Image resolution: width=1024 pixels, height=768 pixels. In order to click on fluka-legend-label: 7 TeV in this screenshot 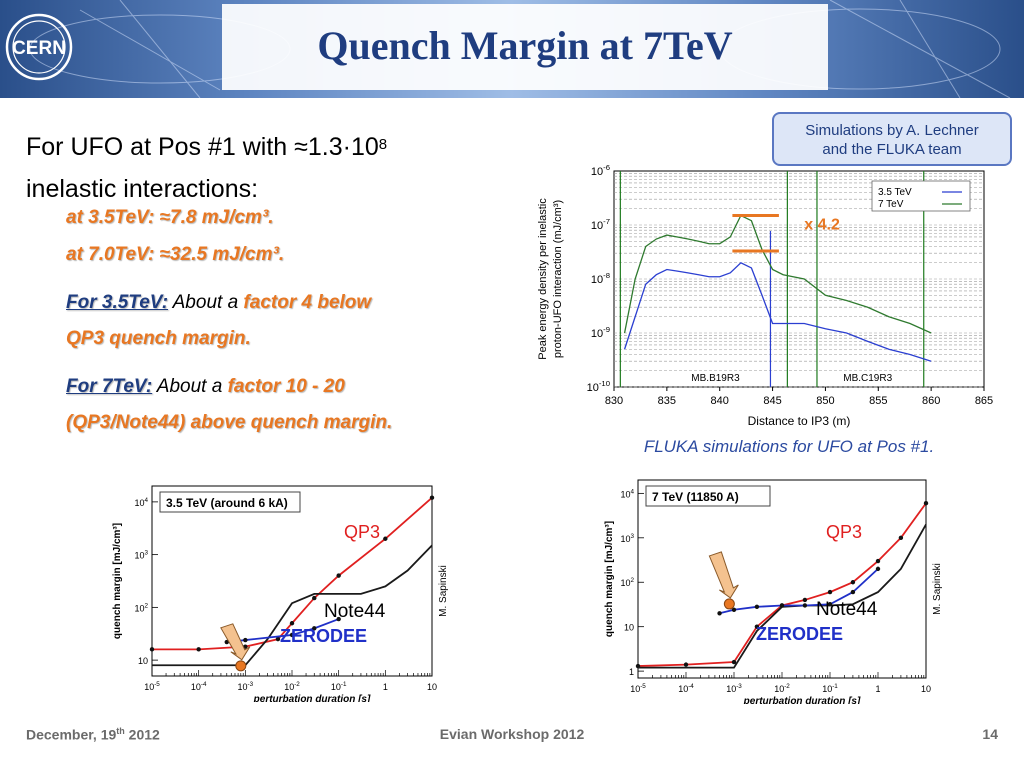, I will do `click(891, 204)`.